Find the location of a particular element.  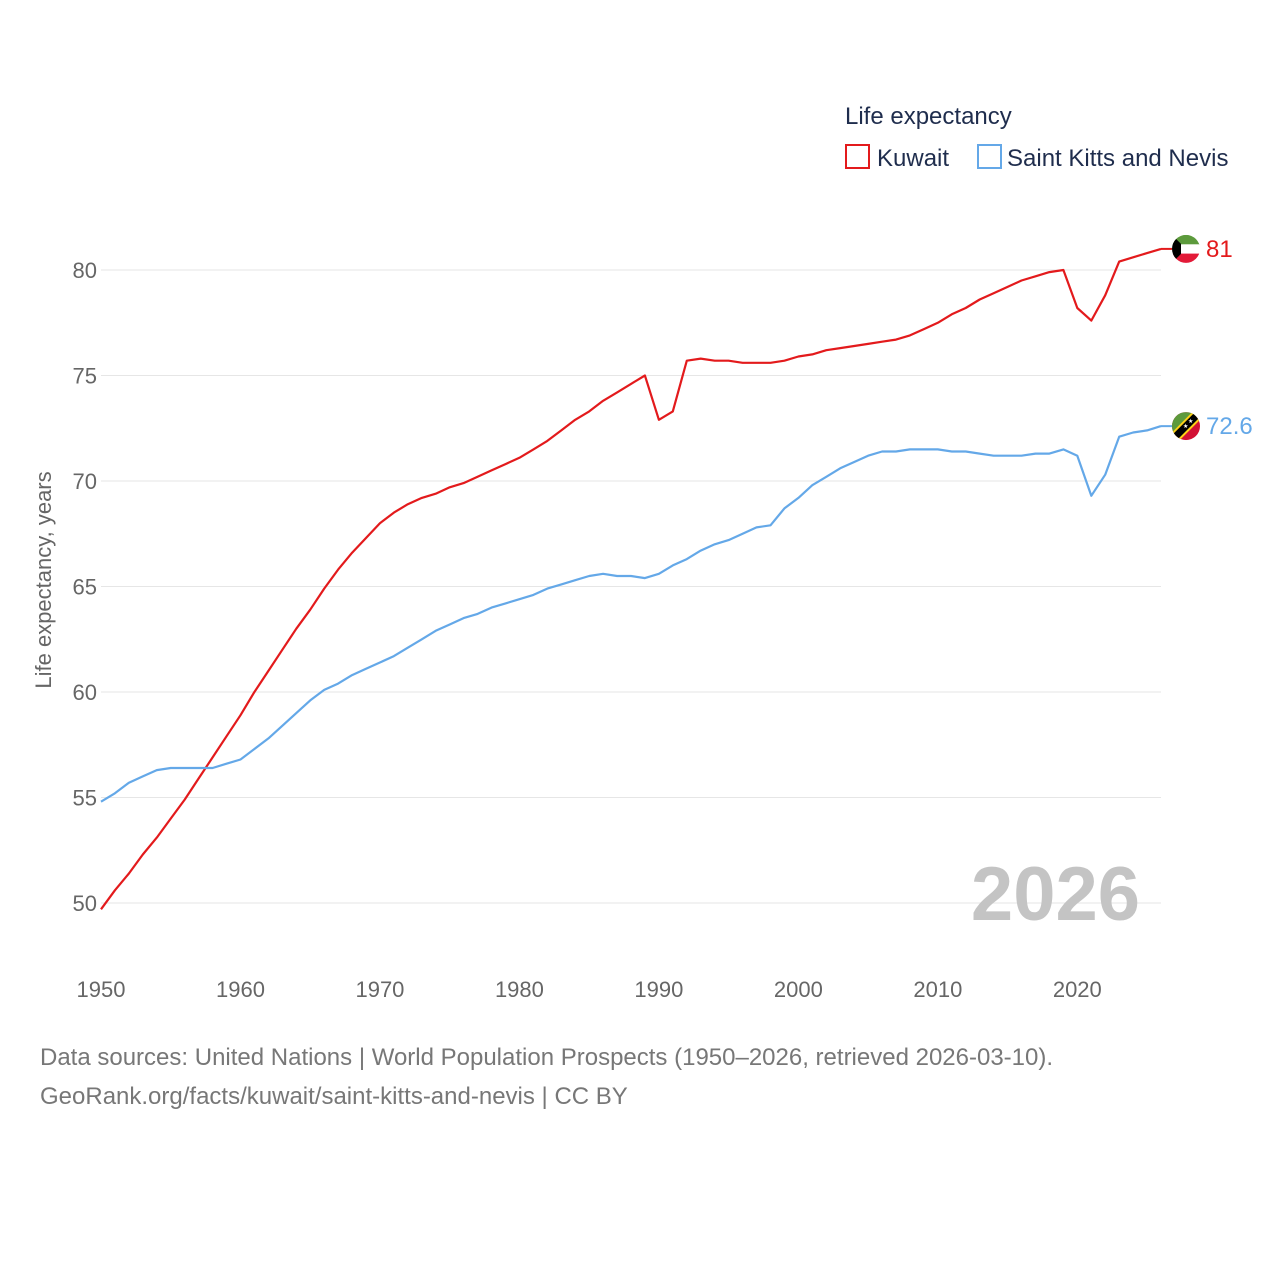

y-axis-ticks: 50 55 60 65 70 75 80 is located at coordinates (85, 587).